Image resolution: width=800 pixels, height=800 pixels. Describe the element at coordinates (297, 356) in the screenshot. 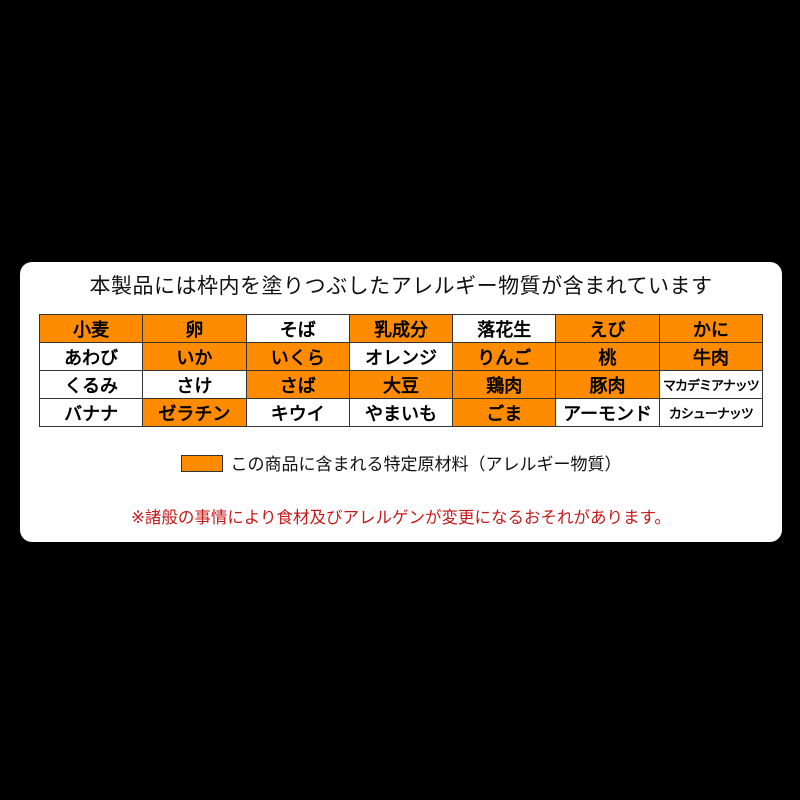

I see `allergen-cell: いくら` at that location.